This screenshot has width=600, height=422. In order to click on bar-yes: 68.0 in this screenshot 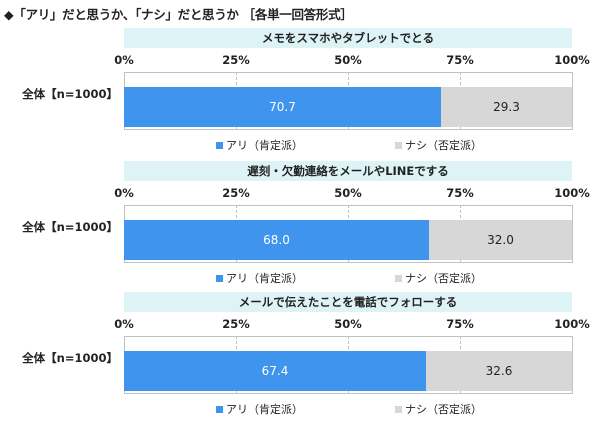, I will do `click(276, 240)`.